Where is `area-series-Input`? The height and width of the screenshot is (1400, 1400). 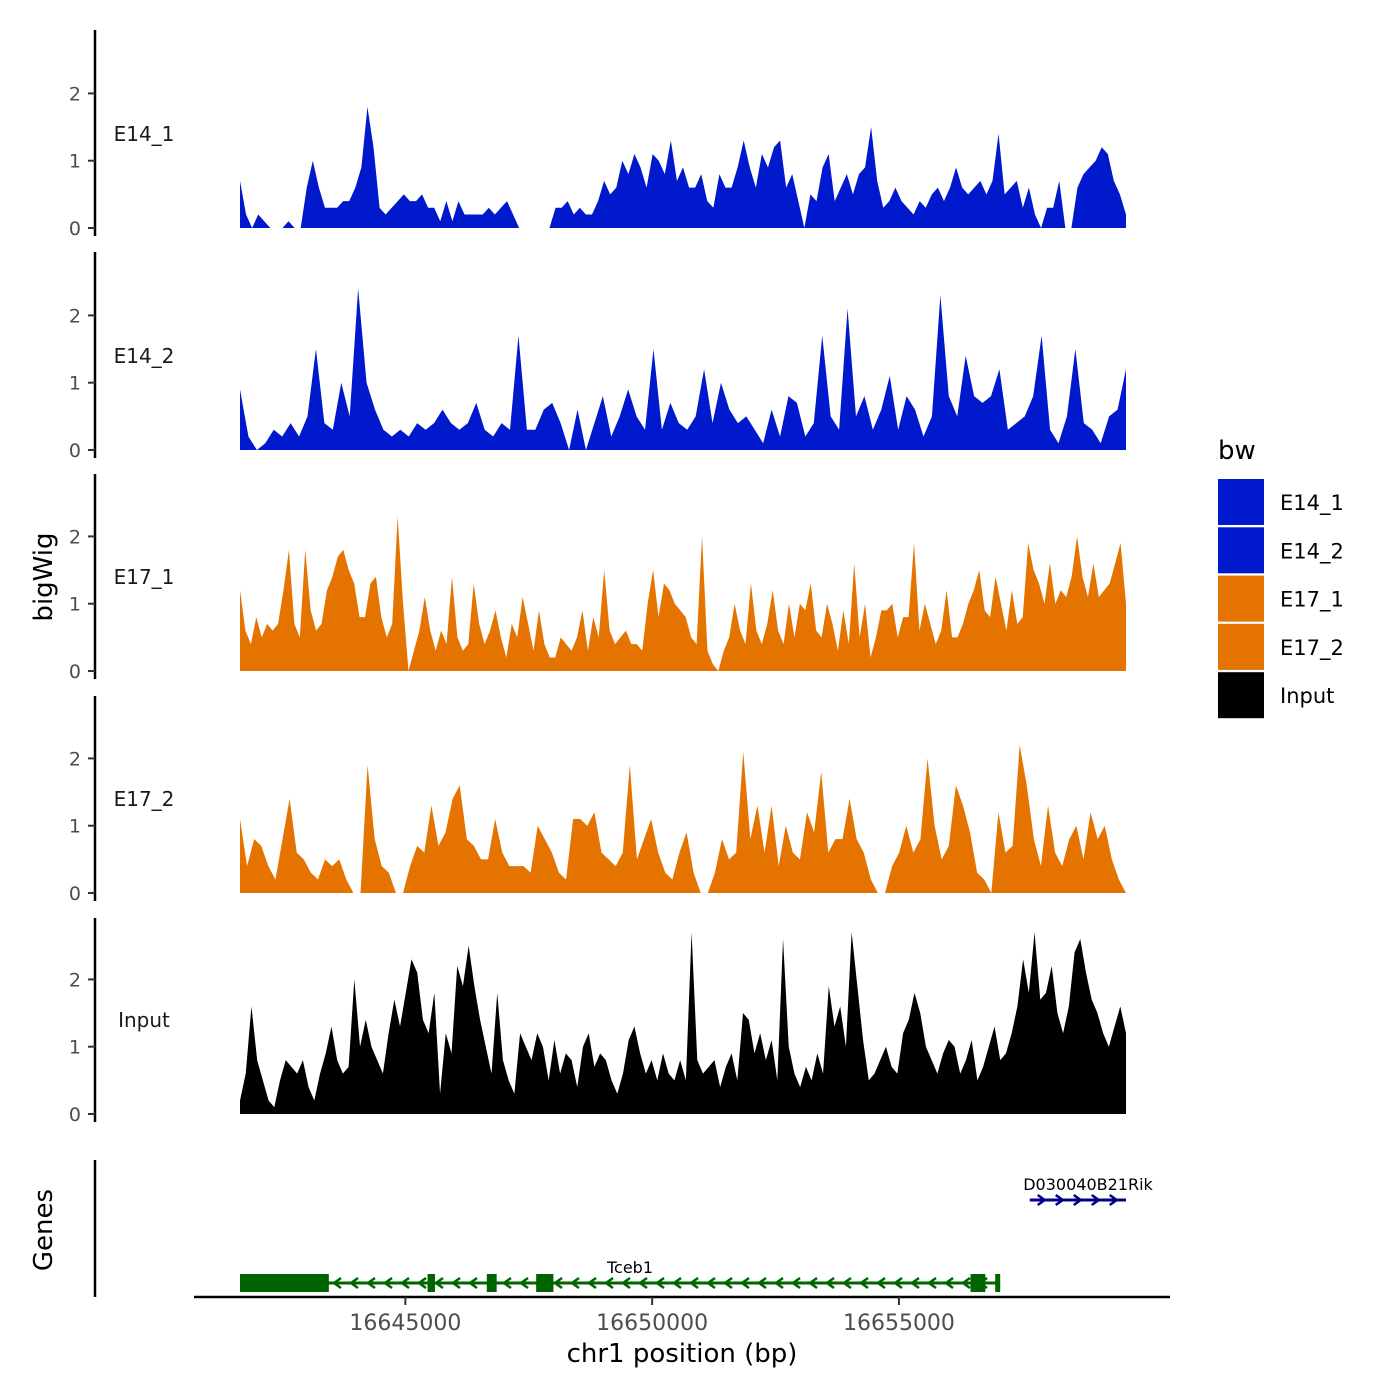 area-series-Input is located at coordinates (683, 1023).